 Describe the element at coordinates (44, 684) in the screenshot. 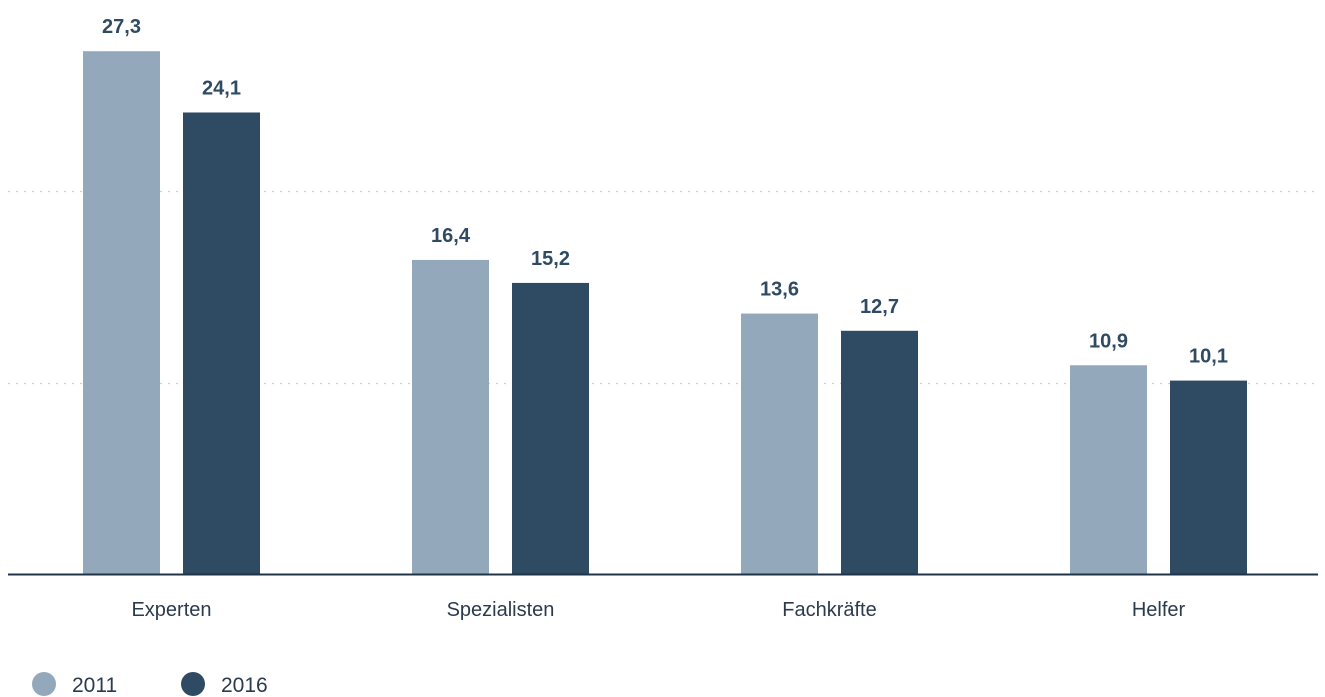

I see `legend-marker-2011` at that location.